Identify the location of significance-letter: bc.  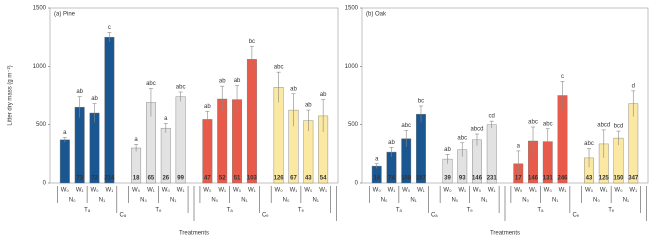
(421, 102).